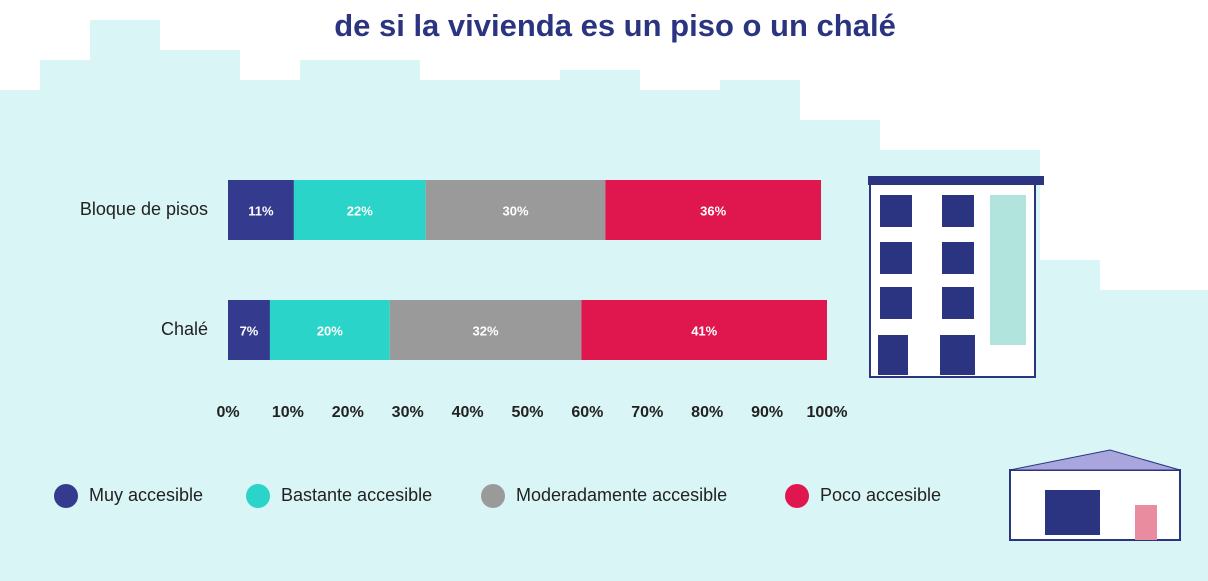 The width and height of the screenshot is (1208, 581). Describe the element at coordinates (1095, 495) in the screenshot. I see `house-illustration` at that location.